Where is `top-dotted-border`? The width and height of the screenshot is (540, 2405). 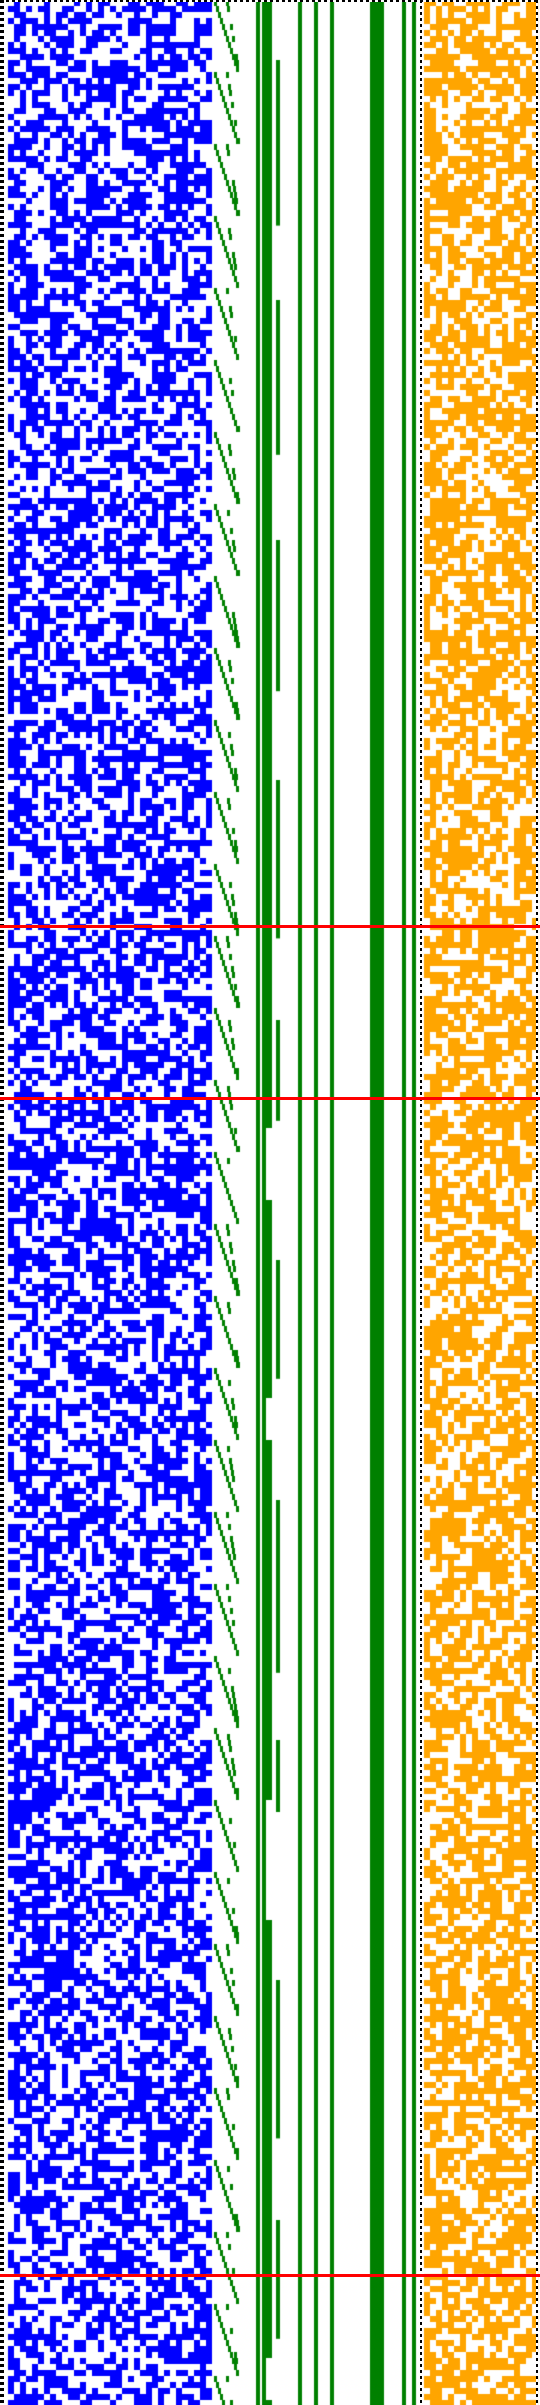 top-dotted-border is located at coordinates (270, 1).